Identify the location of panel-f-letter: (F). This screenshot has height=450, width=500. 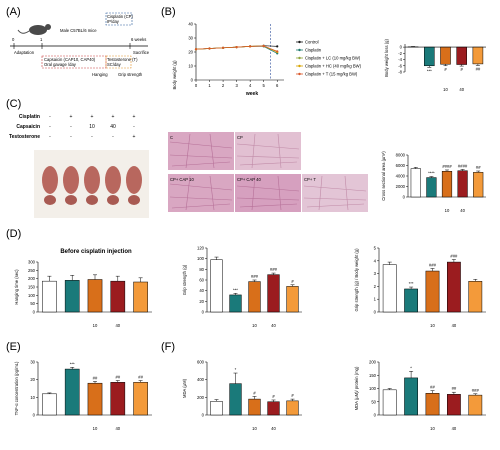
(168, 347).